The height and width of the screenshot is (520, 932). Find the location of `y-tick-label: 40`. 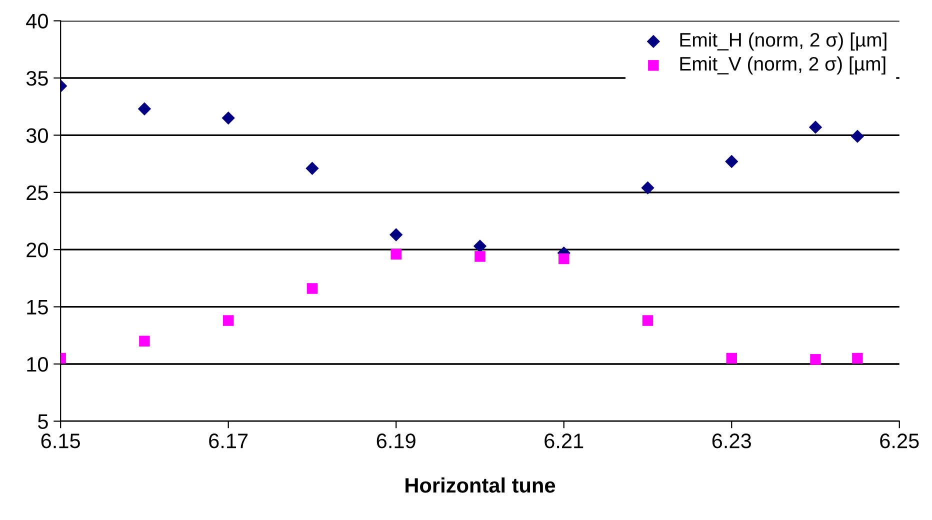

y-tick-label: 40 is located at coordinates (37, 21).